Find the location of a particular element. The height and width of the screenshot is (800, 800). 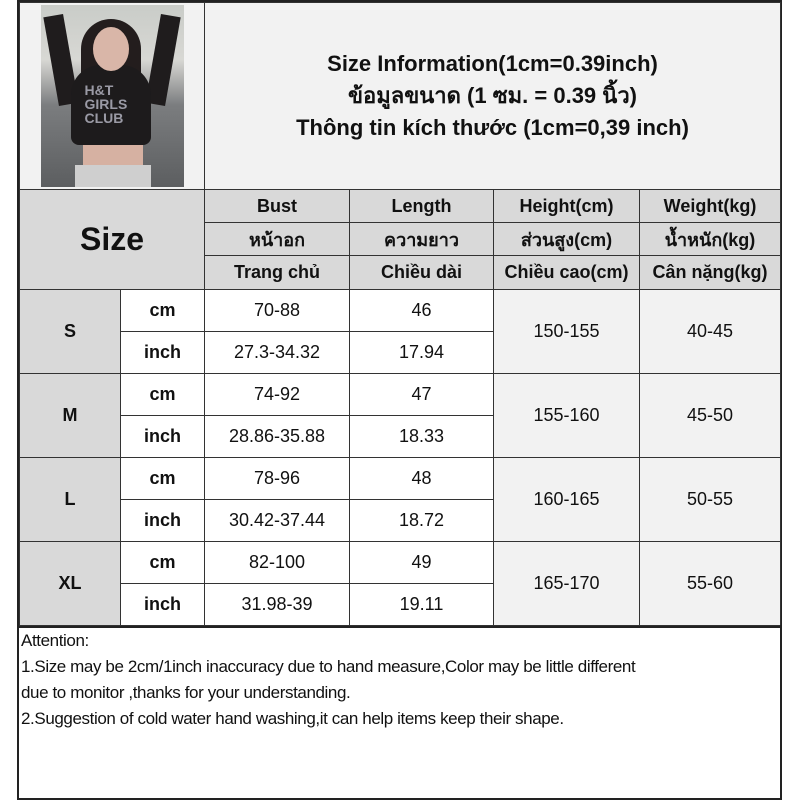

table-row: inch 30.42-37.44 18.72 is located at coordinates (400, 520).